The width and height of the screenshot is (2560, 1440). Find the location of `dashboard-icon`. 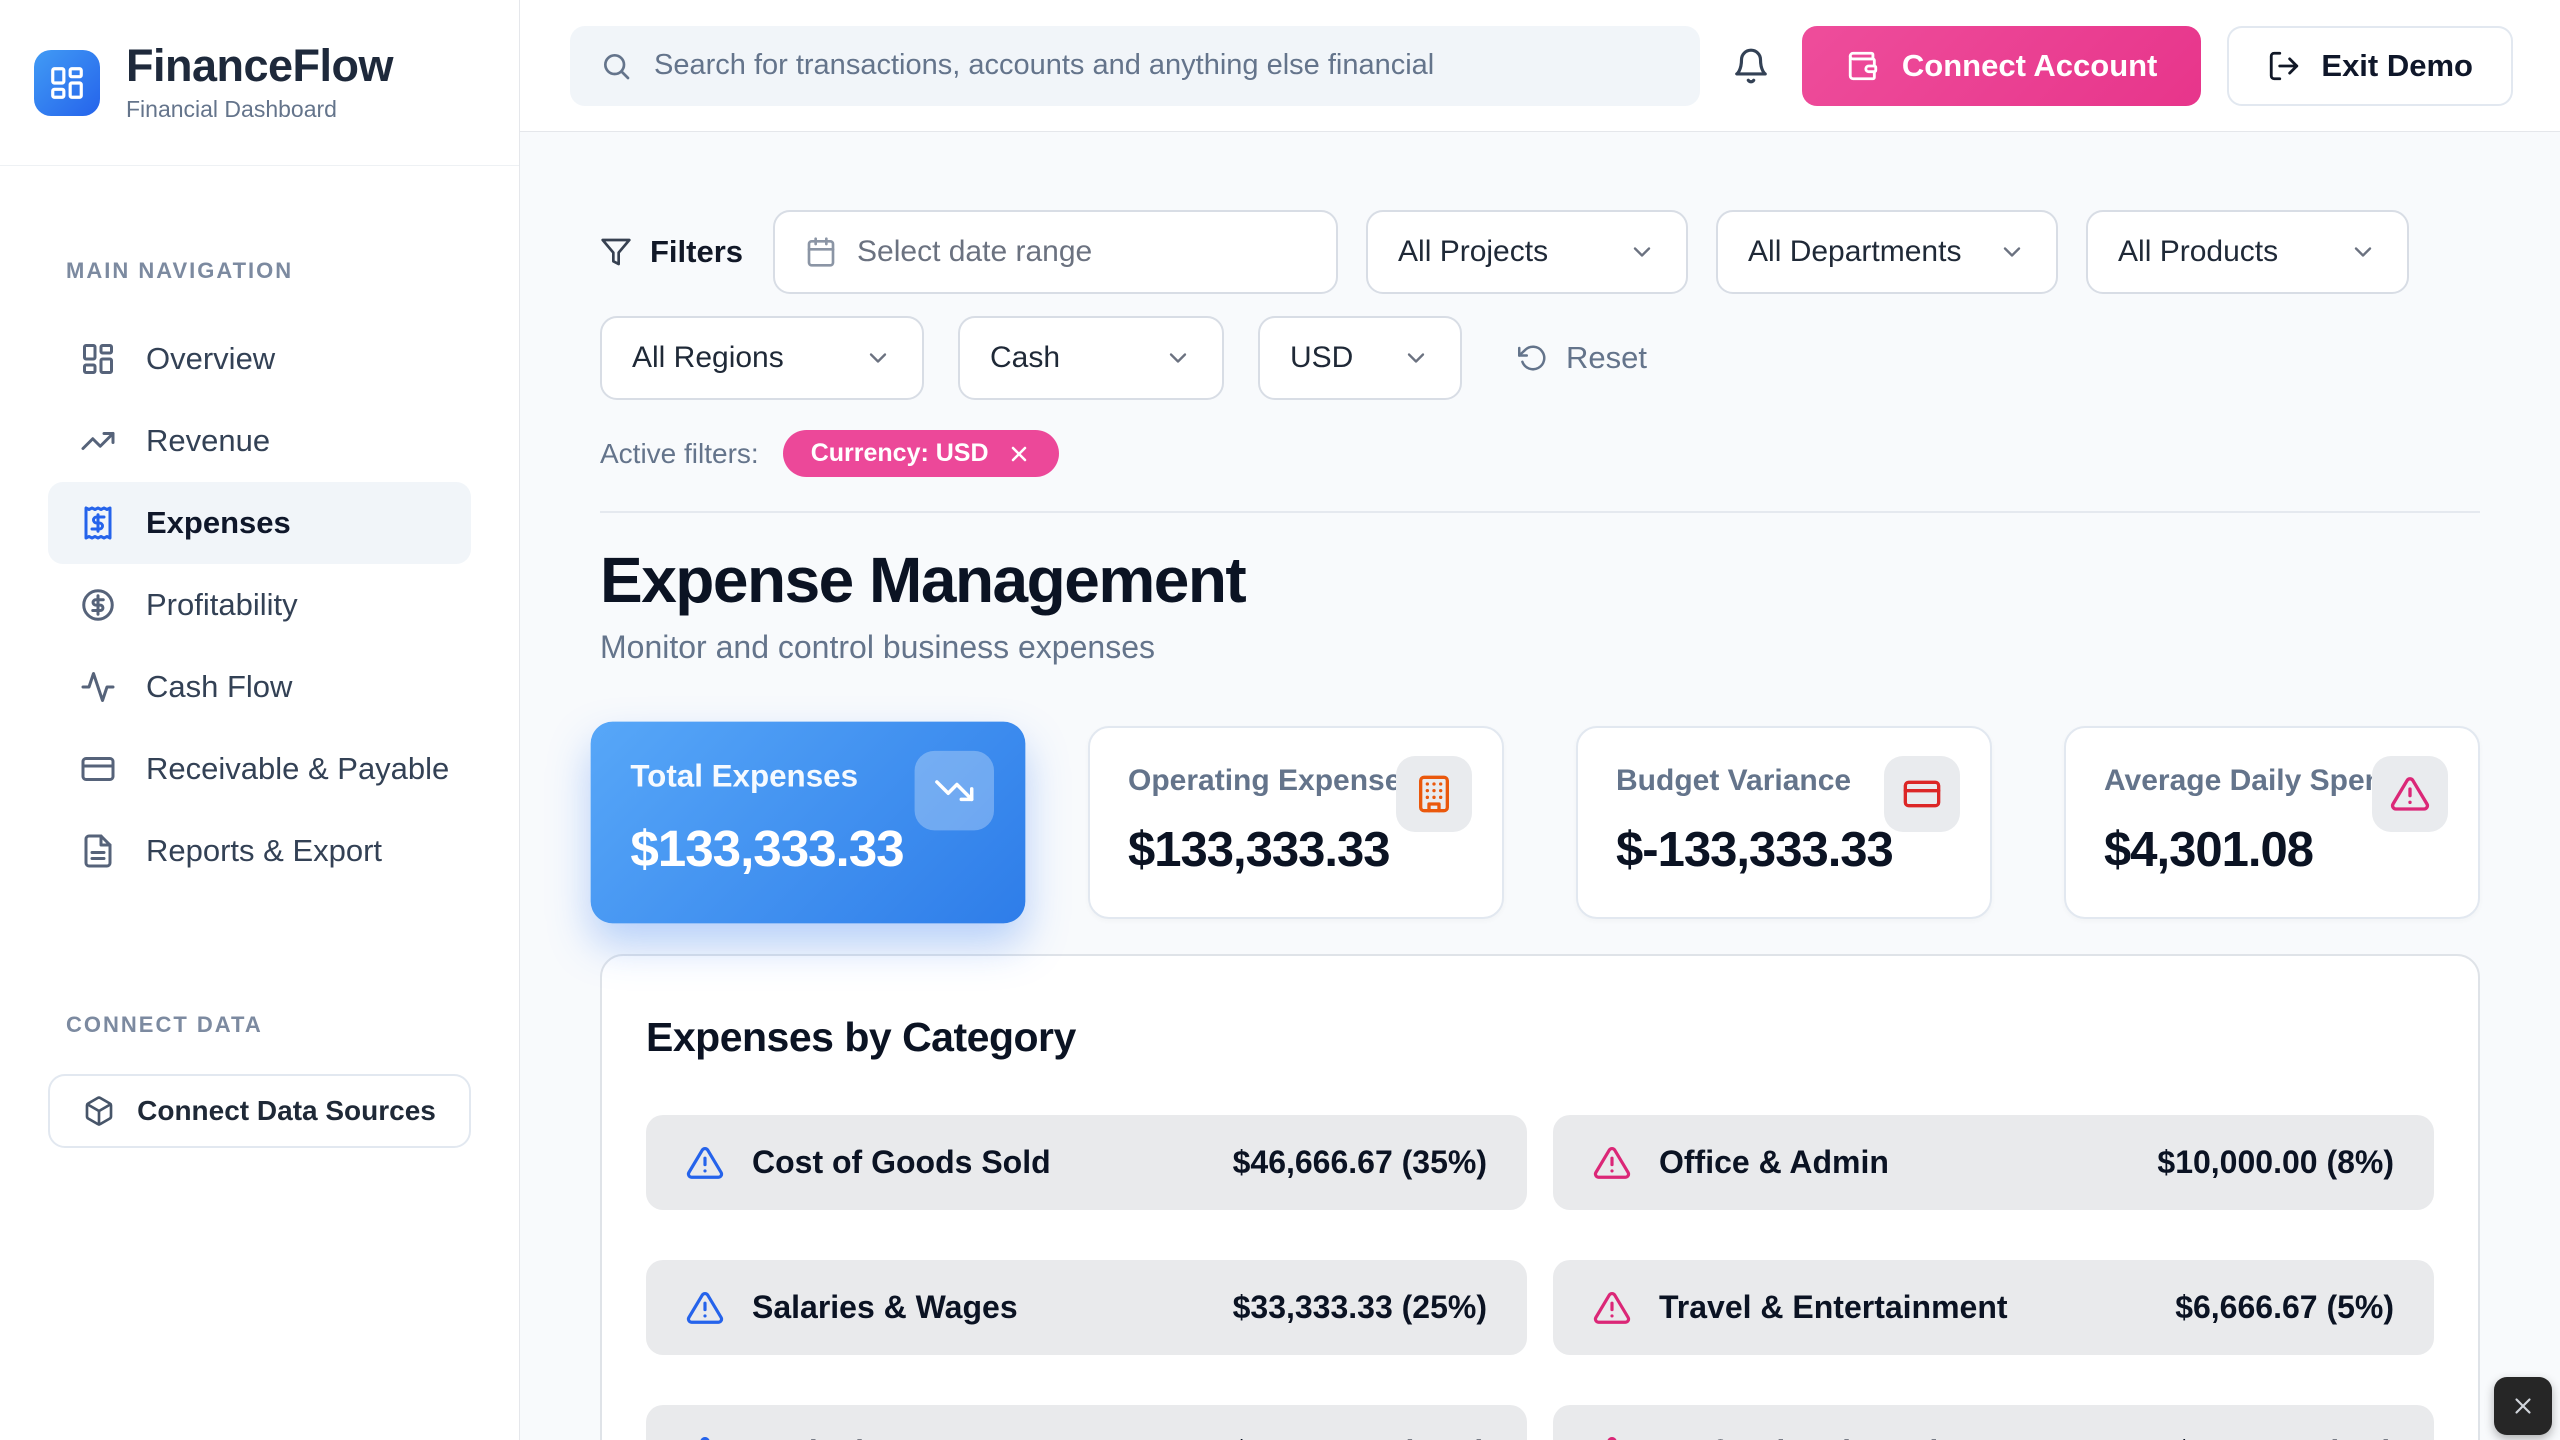

dashboard-icon is located at coordinates (98, 359).